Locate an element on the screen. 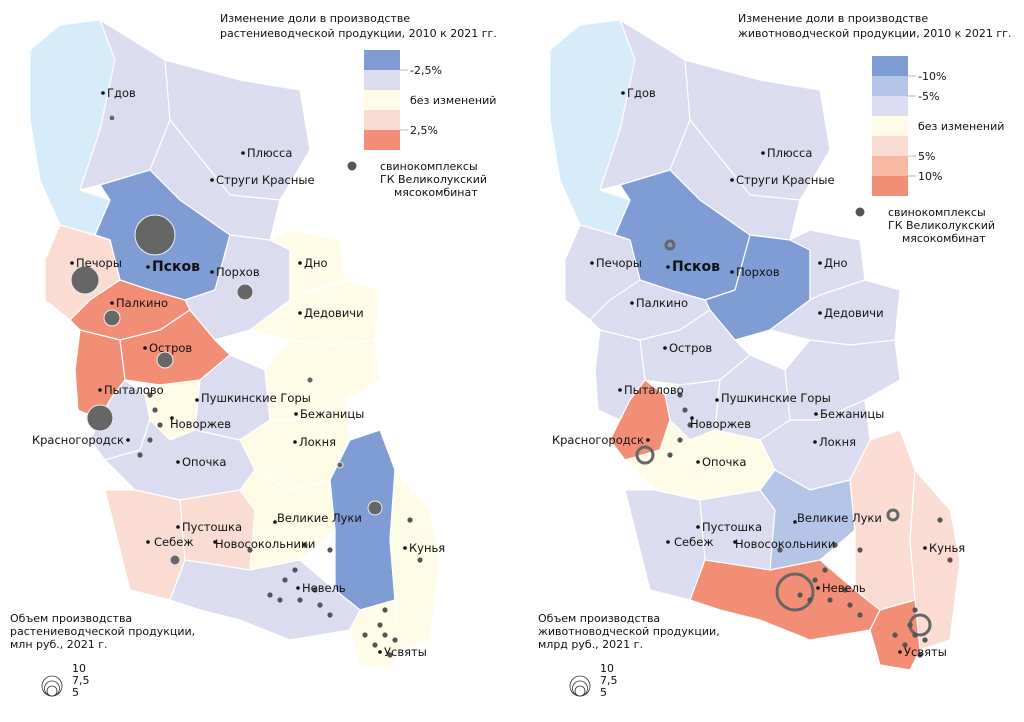 Image resolution: width=1024 pixels, height=722 pixels. city-label: Новосокольники is located at coordinates (785, 544).